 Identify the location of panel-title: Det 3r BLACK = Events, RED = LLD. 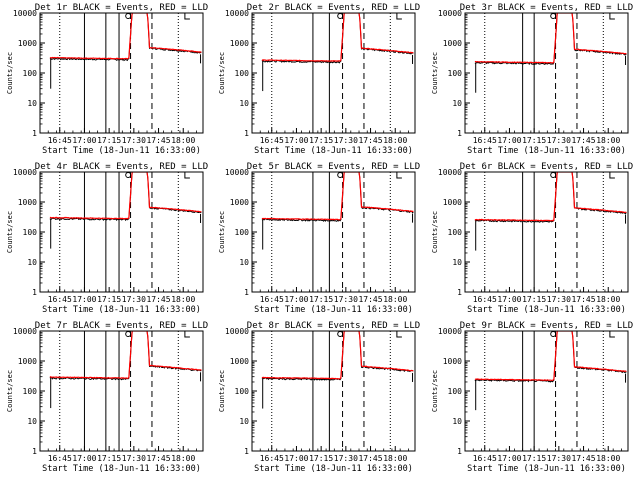
(546, 8).